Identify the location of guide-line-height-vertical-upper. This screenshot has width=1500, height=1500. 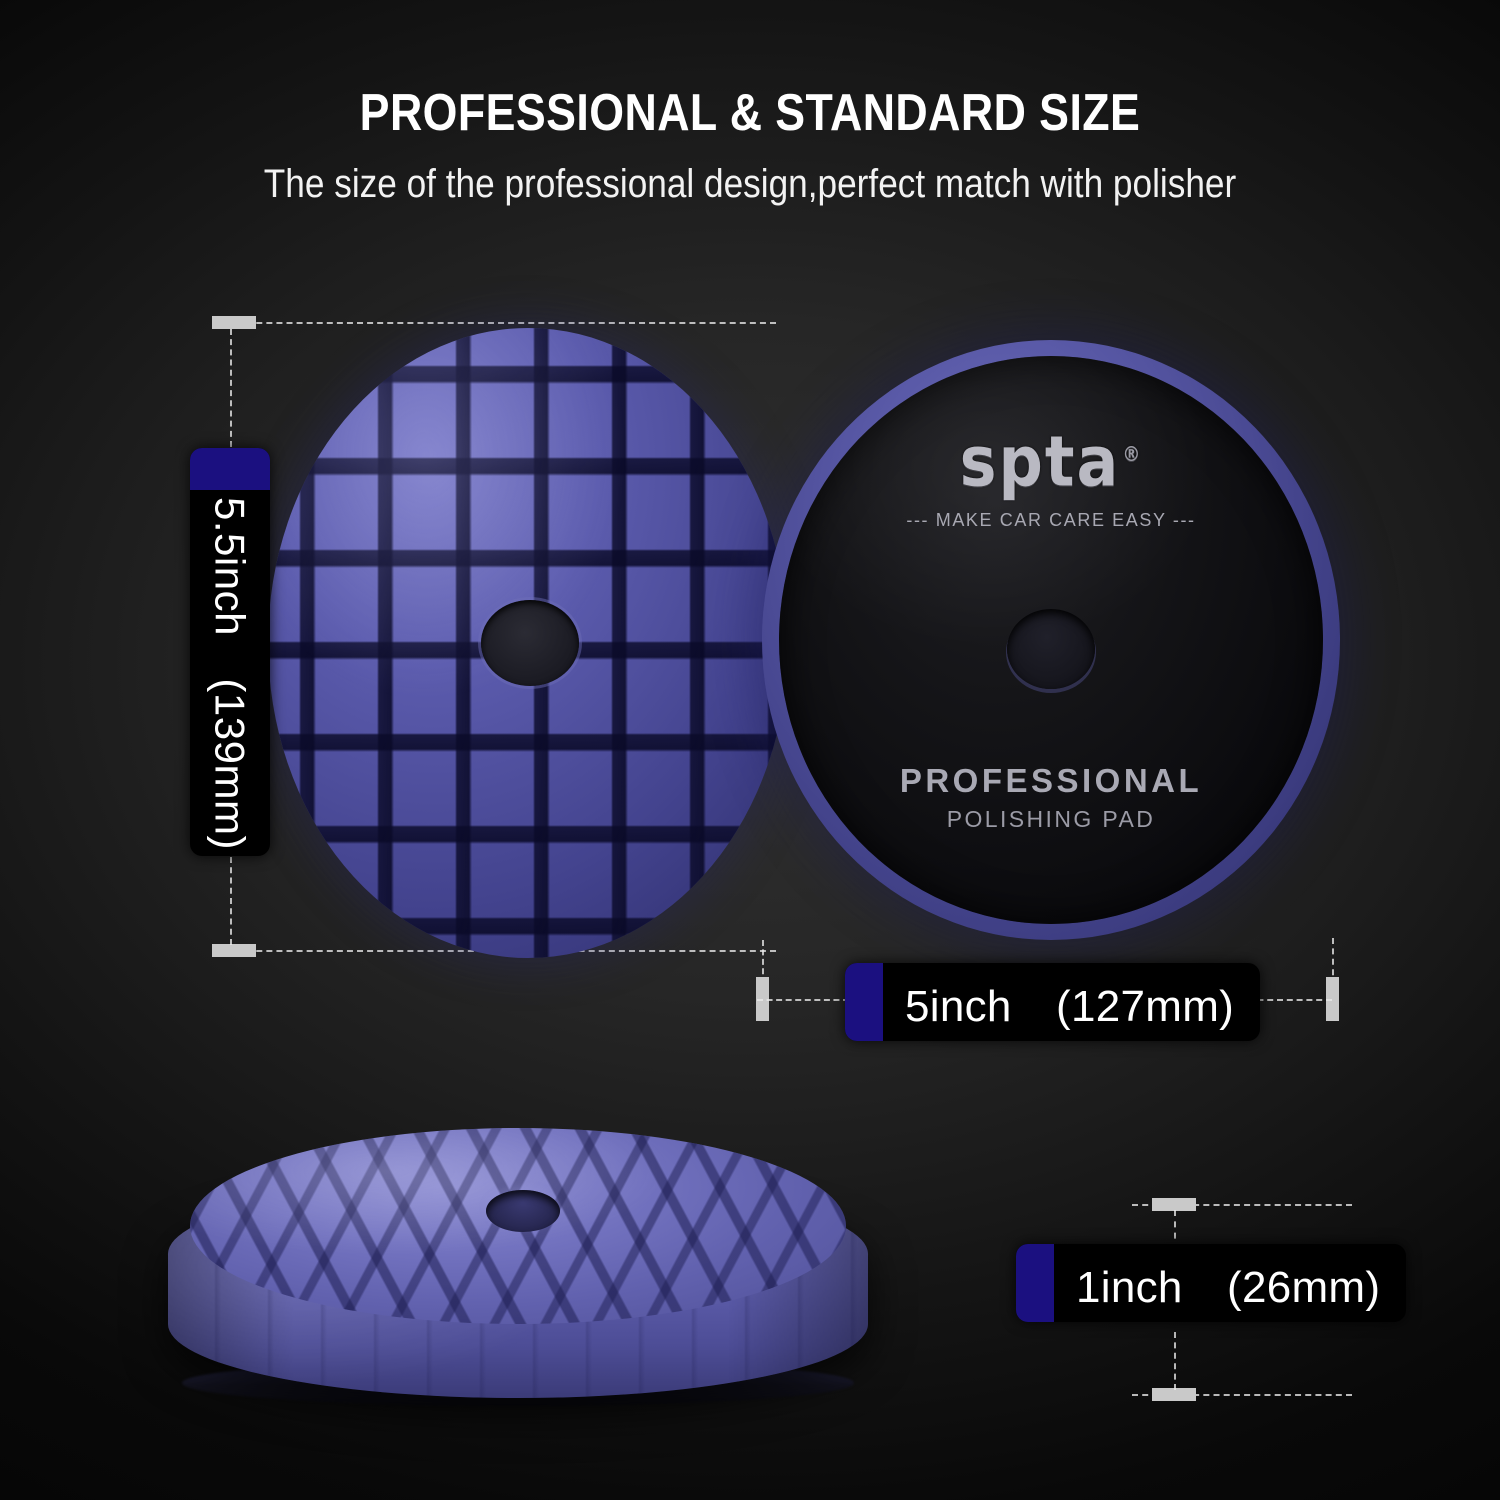
(231, 388).